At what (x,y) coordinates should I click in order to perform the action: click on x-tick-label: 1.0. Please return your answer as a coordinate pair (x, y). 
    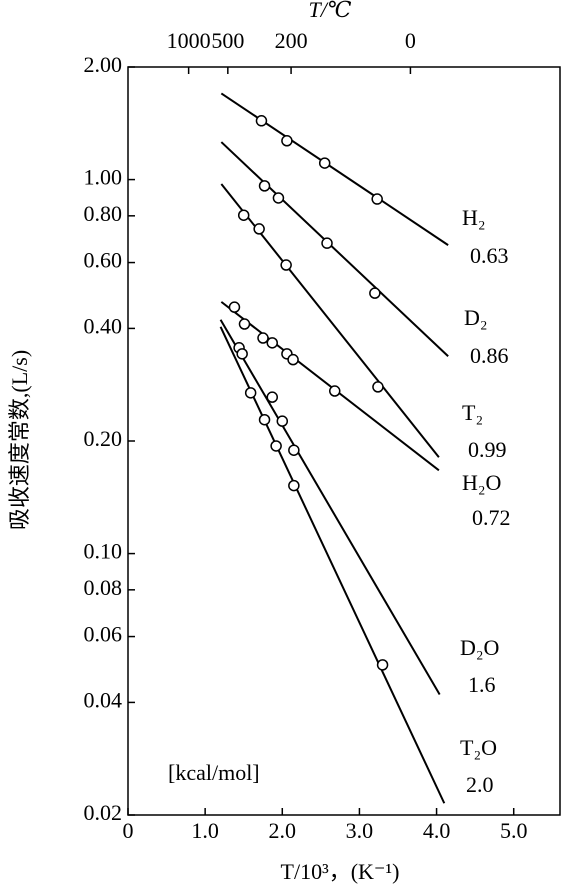
    Looking at the image, I should click on (205, 830).